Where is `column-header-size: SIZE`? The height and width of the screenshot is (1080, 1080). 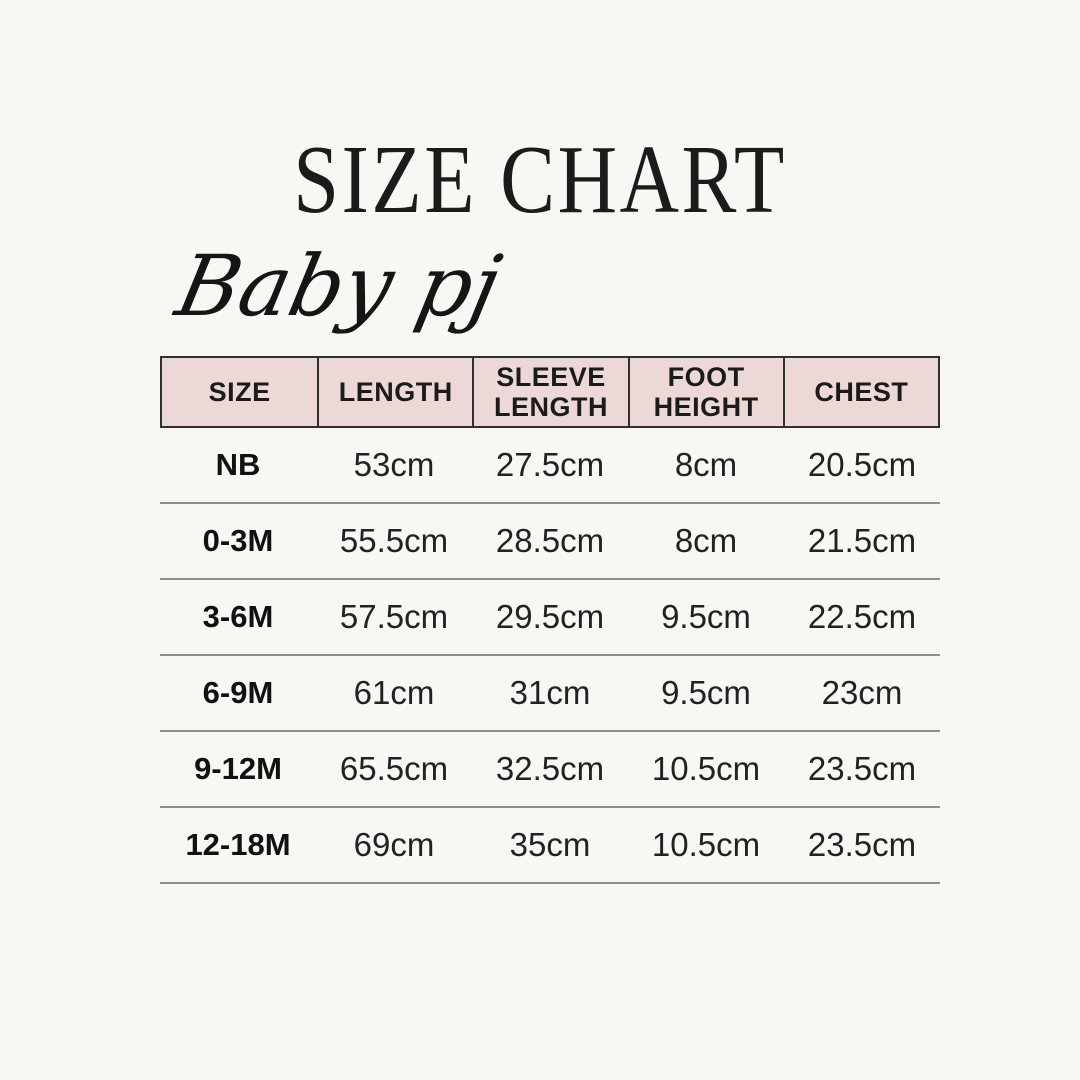
column-header-size: SIZE is located at coordinates (239, 391).